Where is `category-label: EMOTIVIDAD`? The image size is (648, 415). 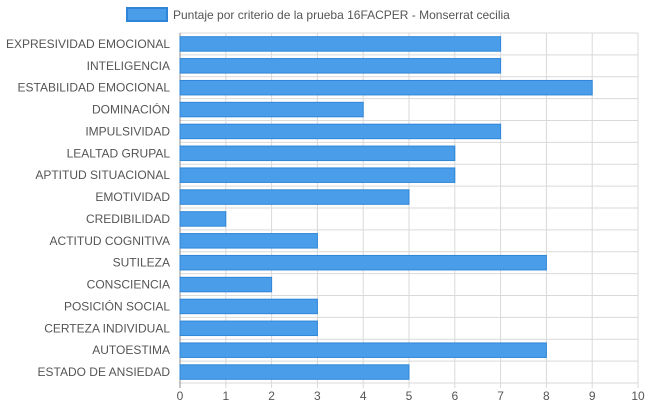 category-label: EMOTIVIDAD is located at coordinates (132, 197).